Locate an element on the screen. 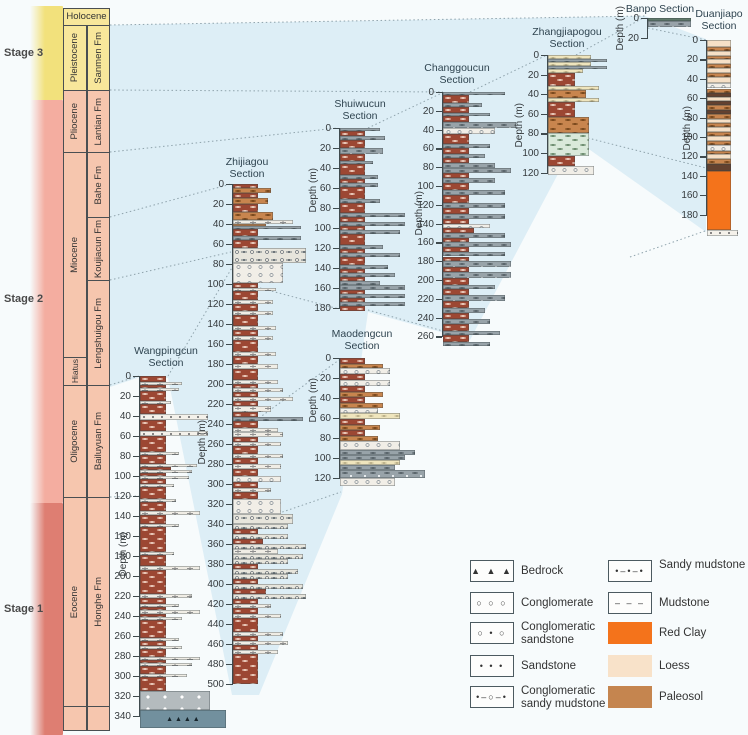 The height and width of the screenshot is (735, 748). layer-m-maodengcun is located at coordinates (352, 361).